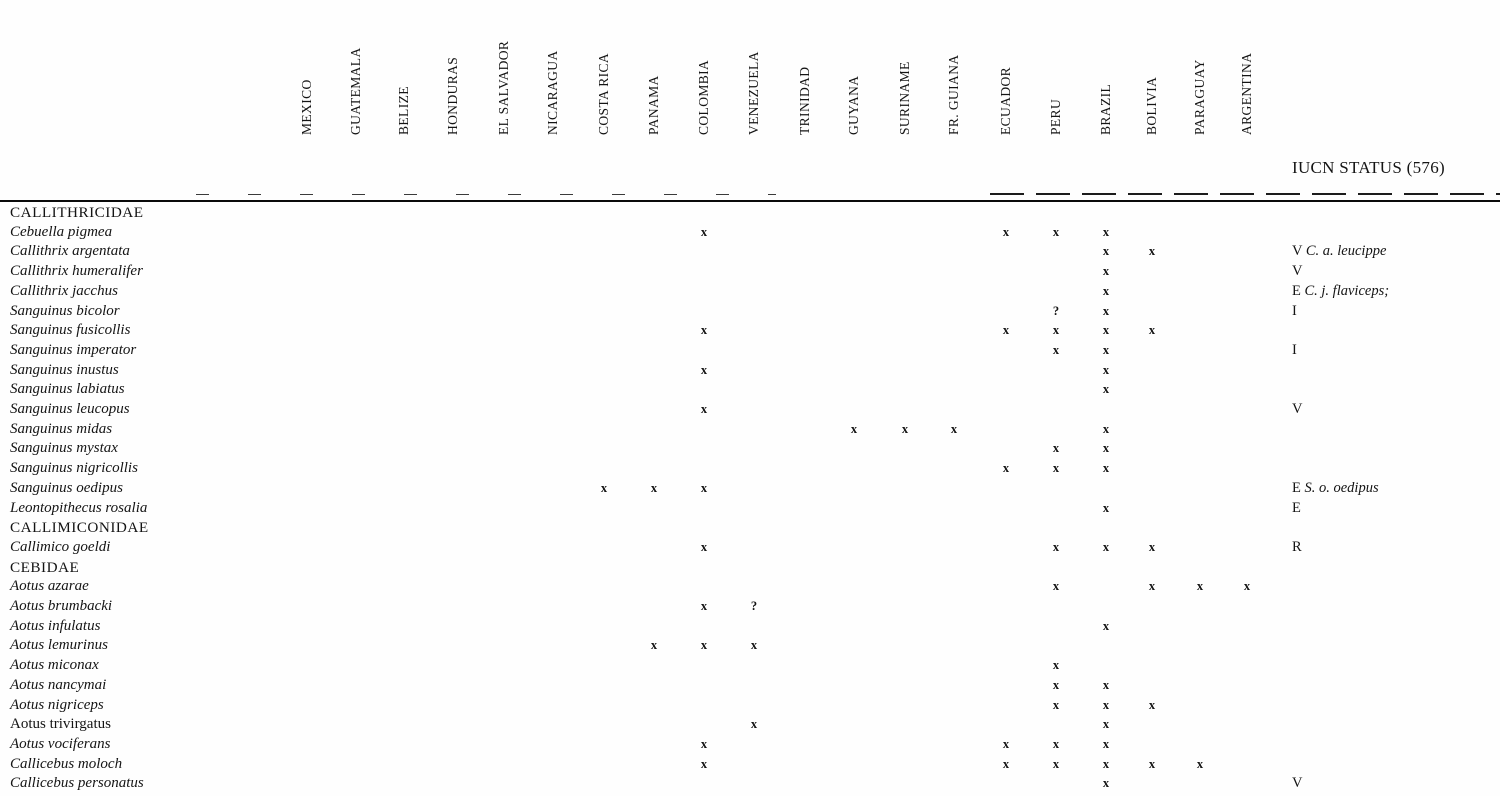 The height and width of the screenshot is (796, 1500). I want to click on iucn-status: I, so click(1294, 312).